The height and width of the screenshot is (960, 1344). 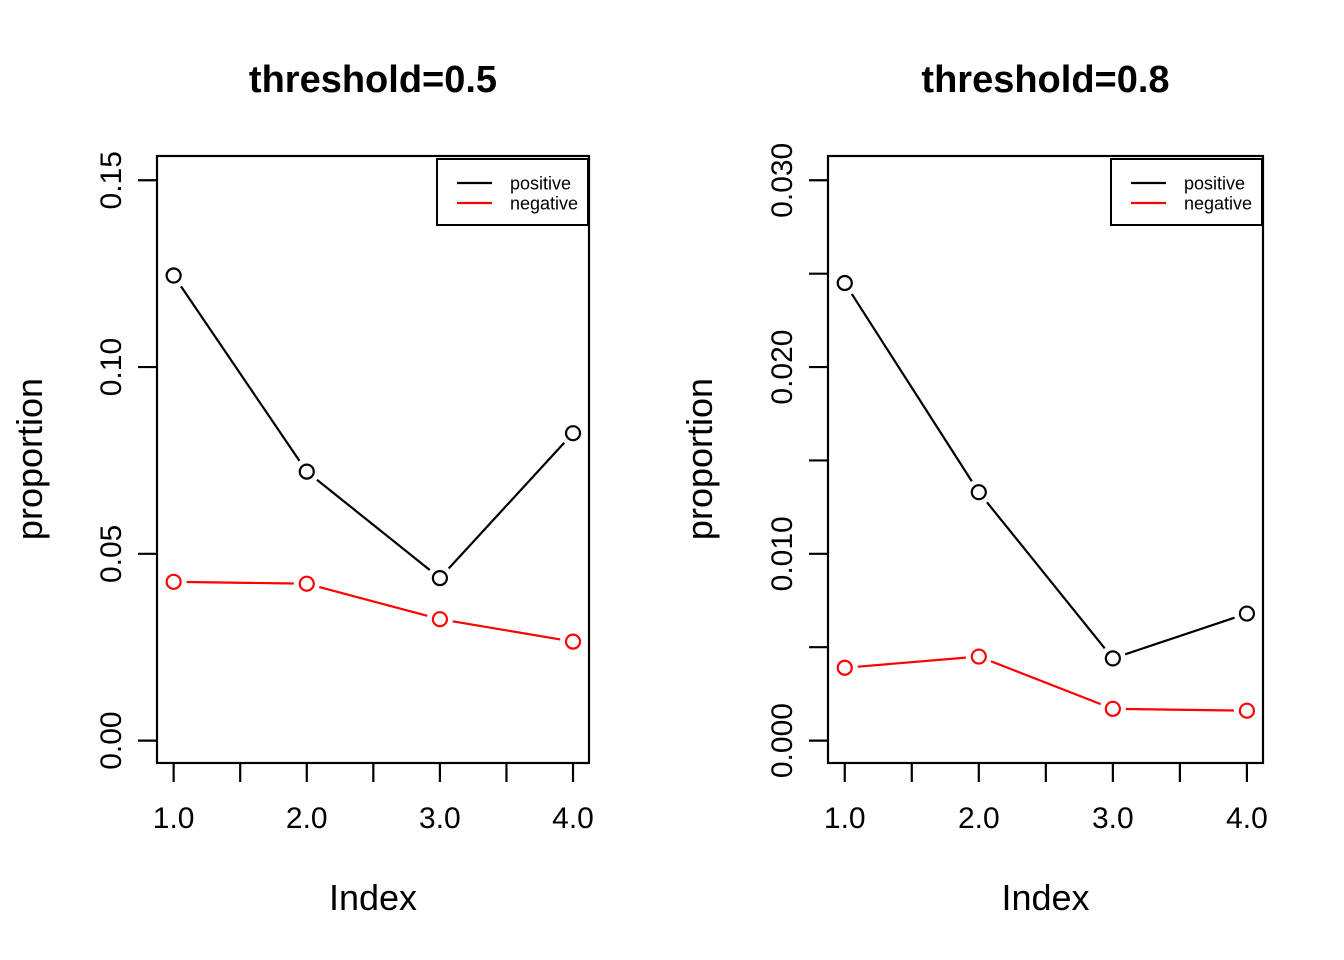 What do you see at coordinates (373, 80) in the screenshot?
I see `panel-title: threshold=0.5` at bounding box center [373, 80].